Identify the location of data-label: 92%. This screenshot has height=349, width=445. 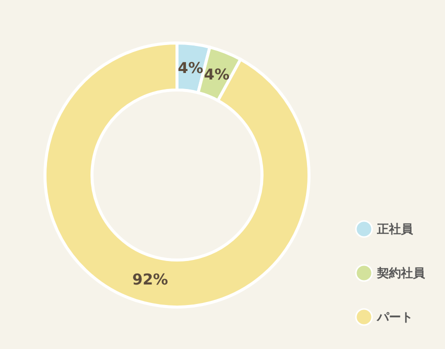
(150, 279).